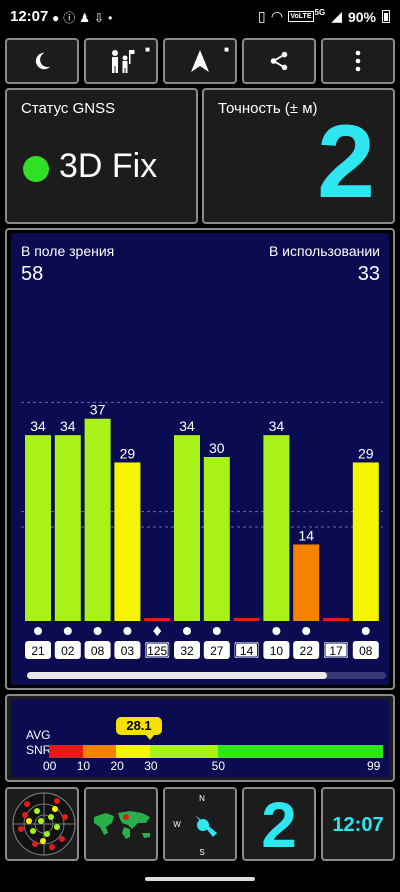  Describe the element at coordinates (101, 156) in the screenshot. I see `gnss-status-panel: Статус GNSS 3D Fix` at that location.